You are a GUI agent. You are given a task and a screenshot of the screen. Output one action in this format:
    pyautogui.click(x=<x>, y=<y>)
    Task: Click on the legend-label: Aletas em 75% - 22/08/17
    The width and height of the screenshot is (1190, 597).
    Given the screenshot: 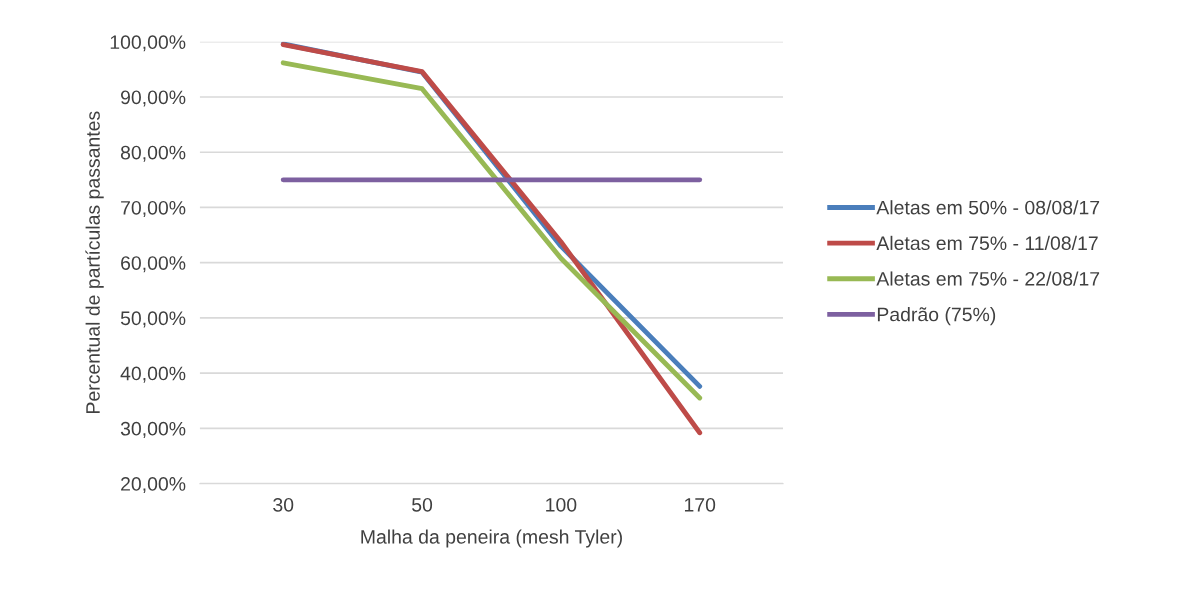 What is the action you would take?
    pyautogui.click(x=988, y=278)
    